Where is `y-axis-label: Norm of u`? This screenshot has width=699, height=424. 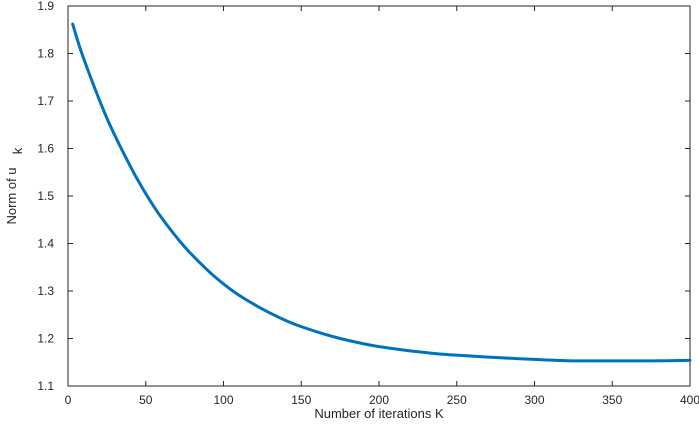 y-axis-label: Norm of u is located at coordinates (11, 195).